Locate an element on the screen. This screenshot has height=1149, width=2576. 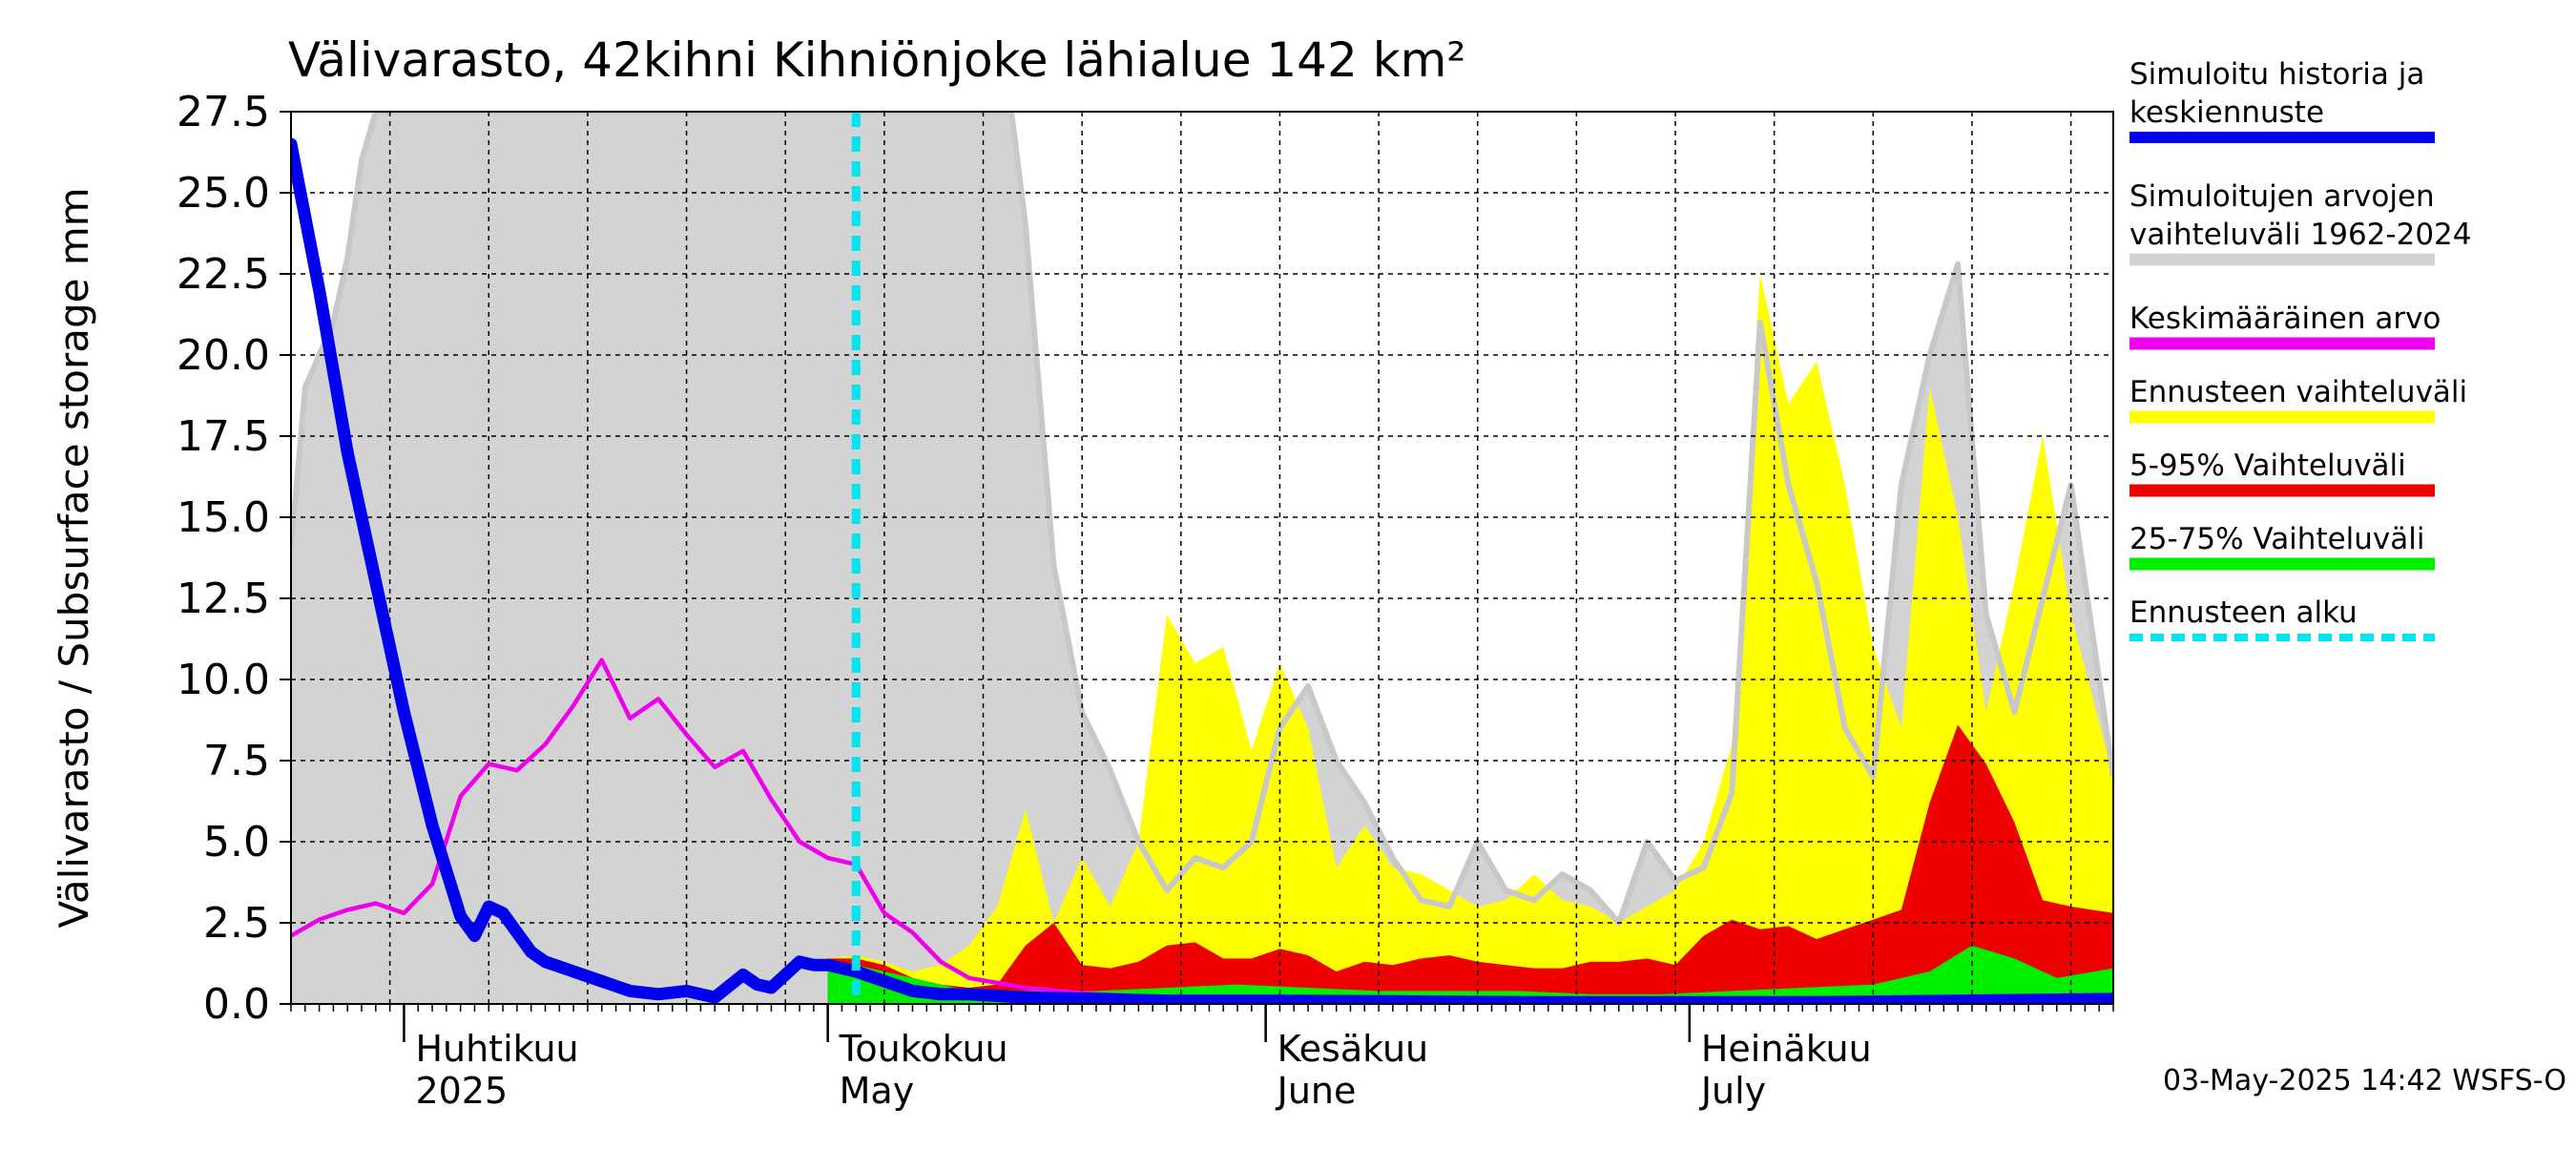
y-tick-label: 25.0 is located at coordinates (223, 193).